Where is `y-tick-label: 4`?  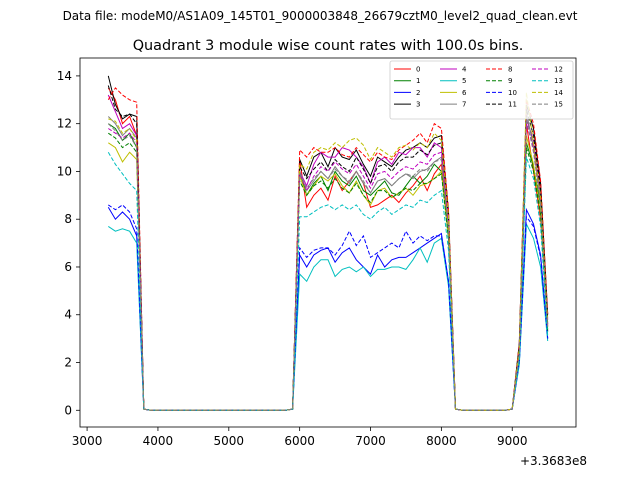
y-tick-label: 4 is located at coordinates (68, 315).